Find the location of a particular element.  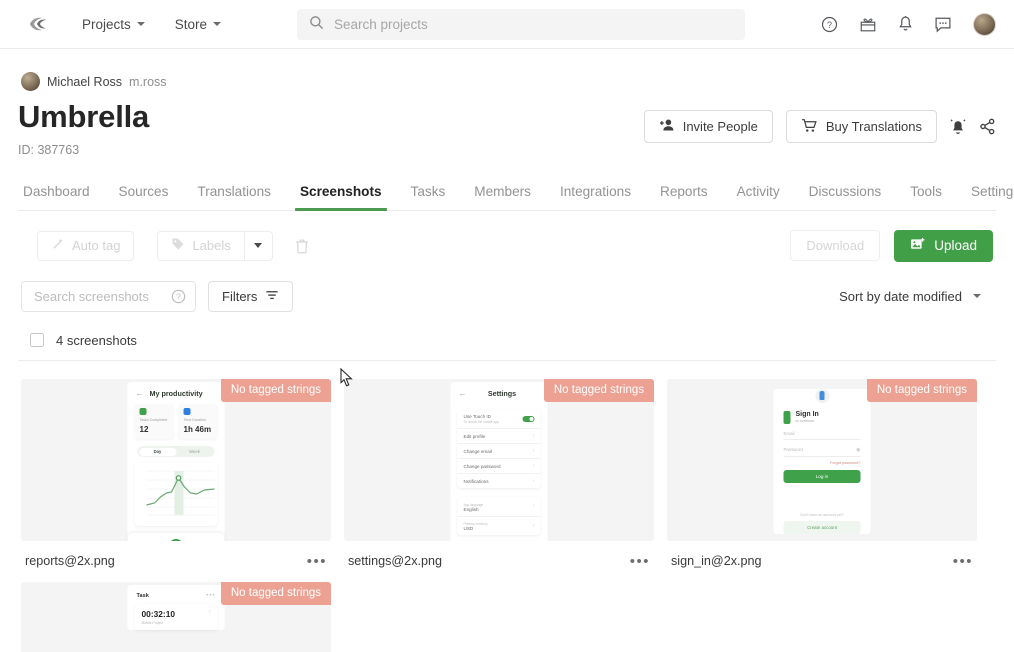

stat-tile: Time Duration 1h 46m is located at coordinates (198, 421).